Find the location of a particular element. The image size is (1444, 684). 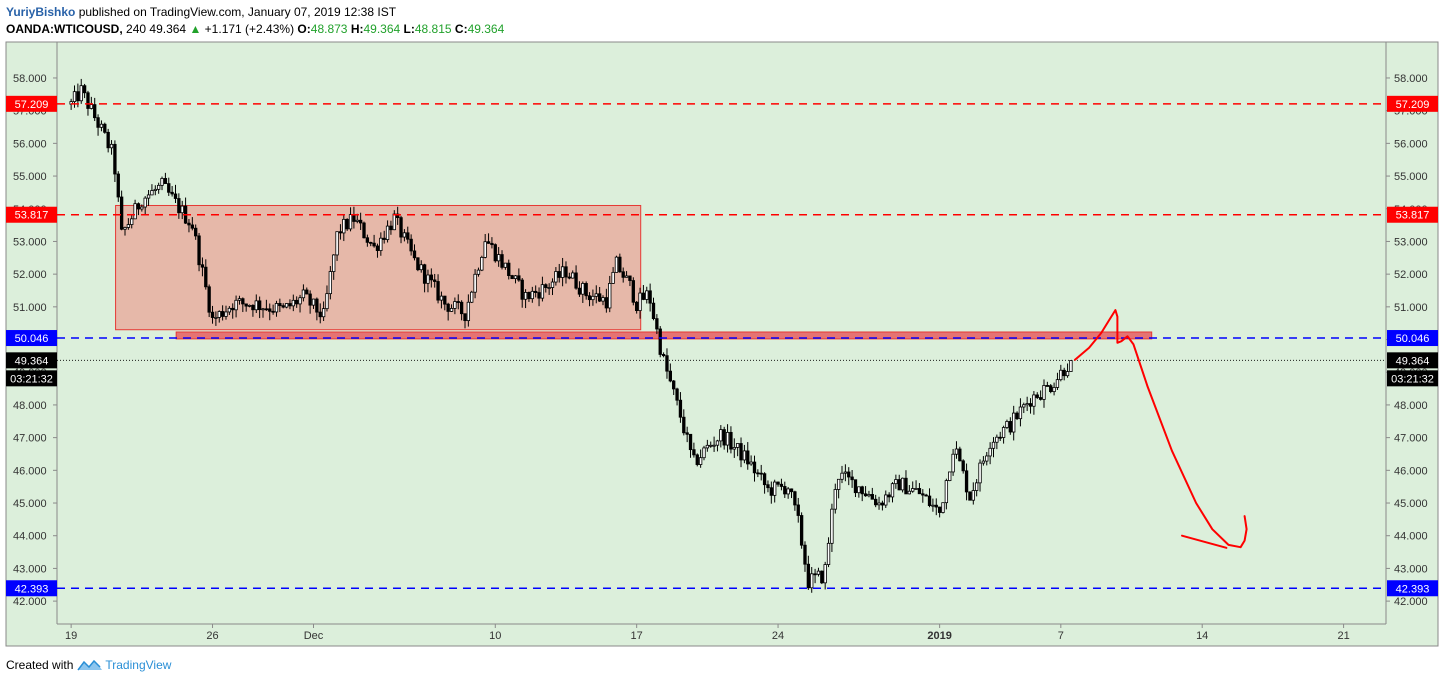

y-tick-label: 53.000 is located at coordinates (1411, 242).